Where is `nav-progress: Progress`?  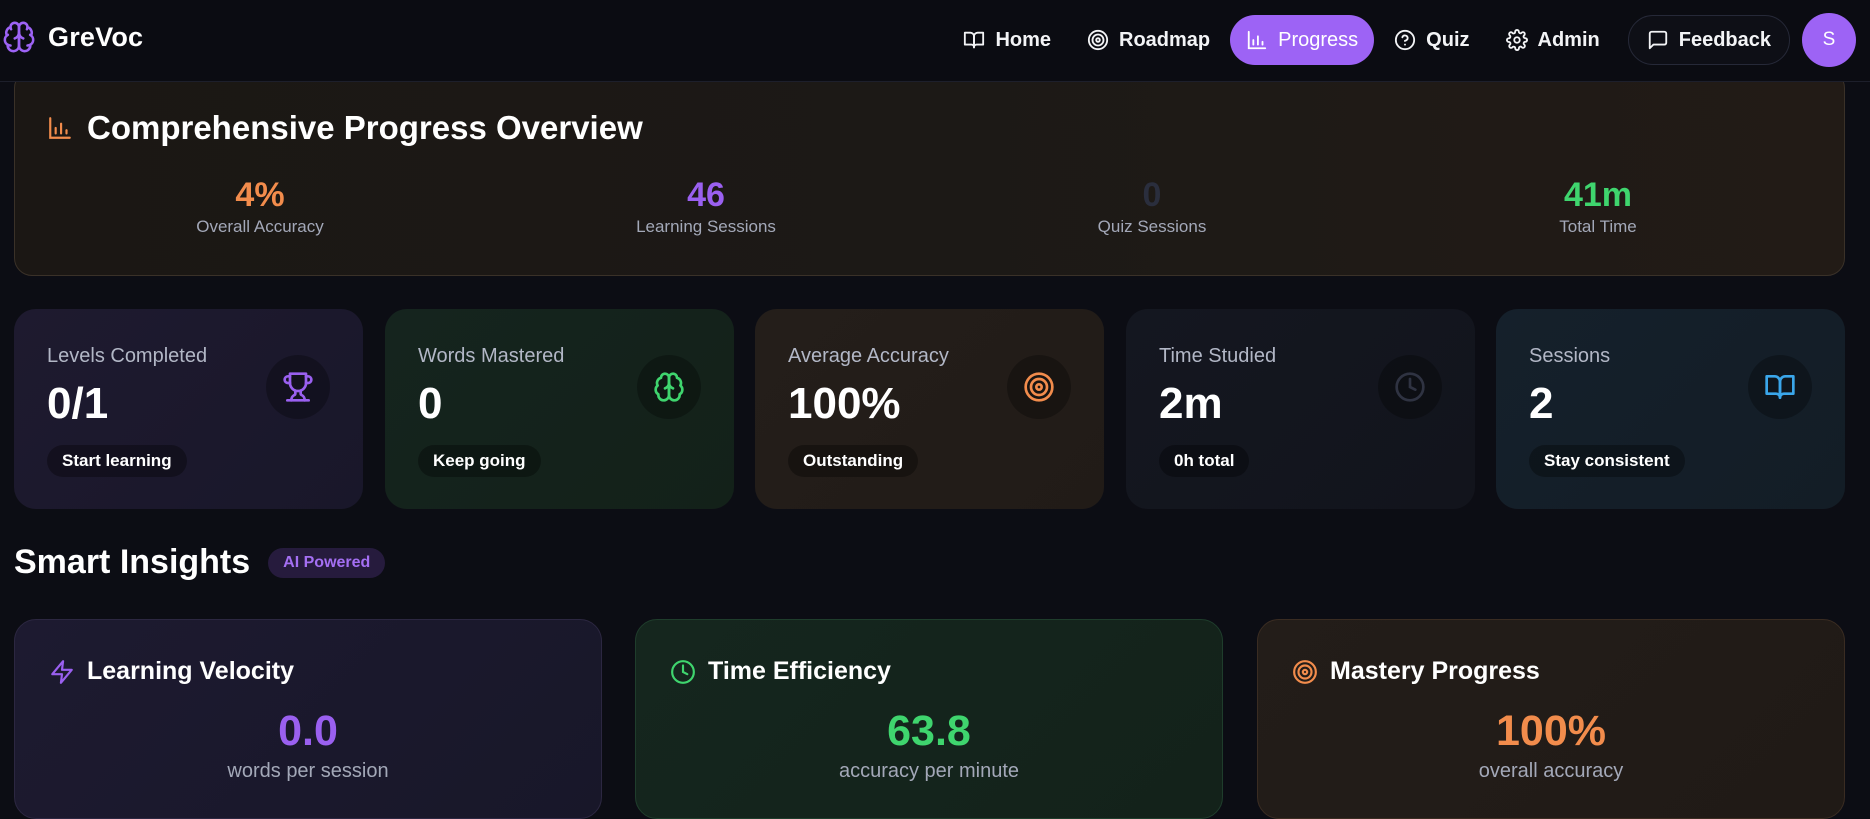 nav-progress: Progress is located at coordinates (1302, 40).